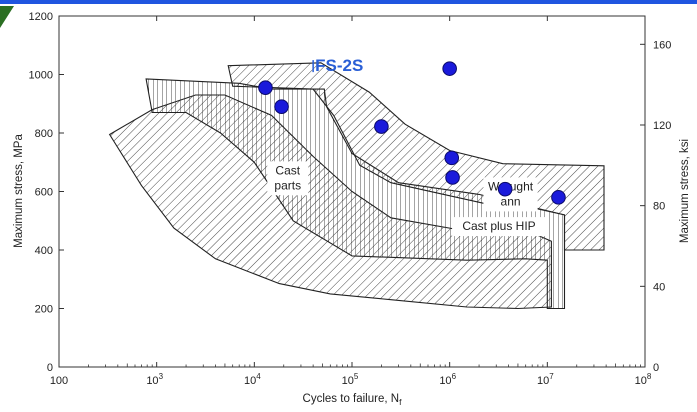  What do you see at coordinates (643, 379) in the screenshot?
I see `x-tick-label-6: 10⁸` at bounding box center [643, 379].